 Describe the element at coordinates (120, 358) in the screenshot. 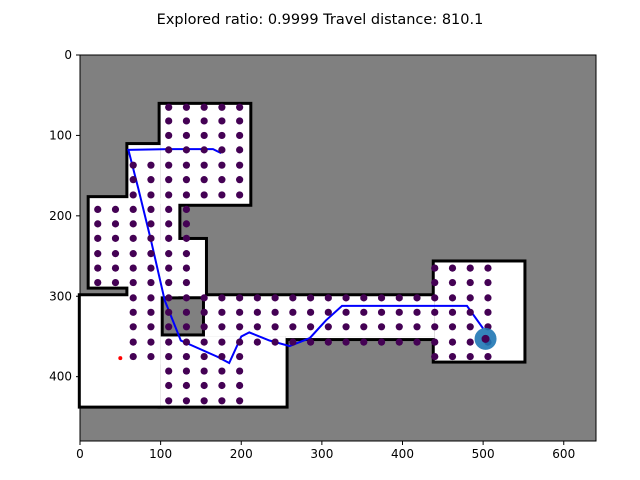

I see `start-marker` at that location.